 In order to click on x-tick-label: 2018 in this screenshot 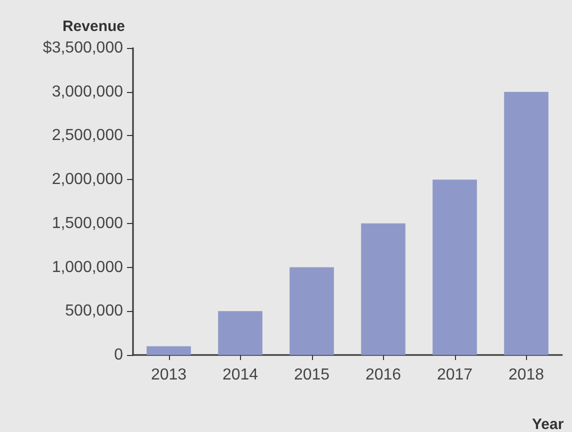, I will do `click(526, 375)`.